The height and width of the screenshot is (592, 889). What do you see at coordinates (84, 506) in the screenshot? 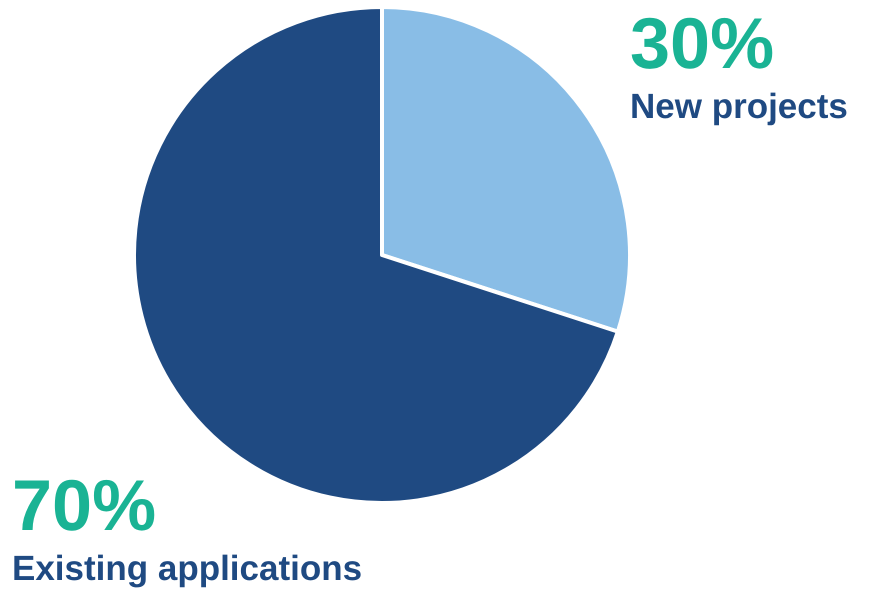
I see `data-label: 70%` at bounding box center [84, 506].